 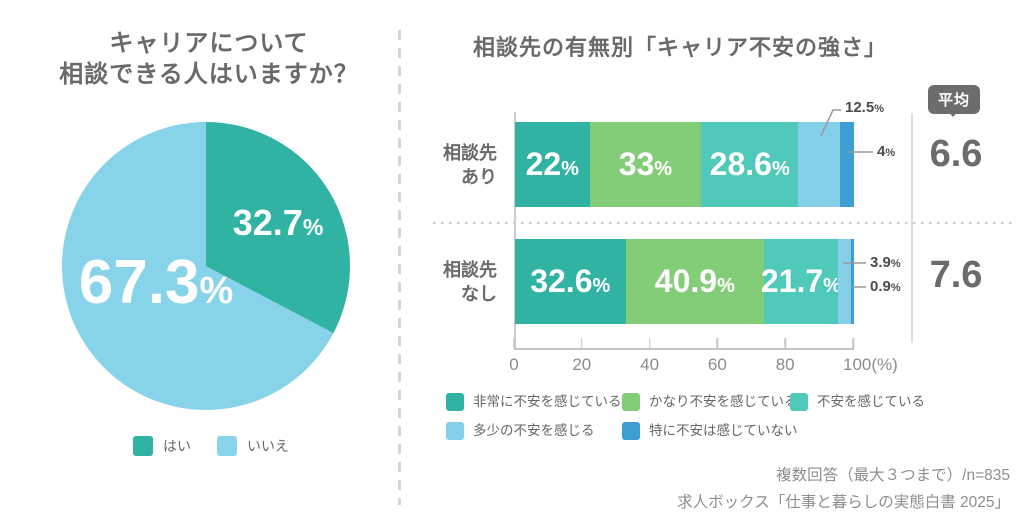 What do you see at coordinates (956, 154) in the screenshot?
I see `average-value-with-advisor: 6.6` at bounding box center [956, 154].